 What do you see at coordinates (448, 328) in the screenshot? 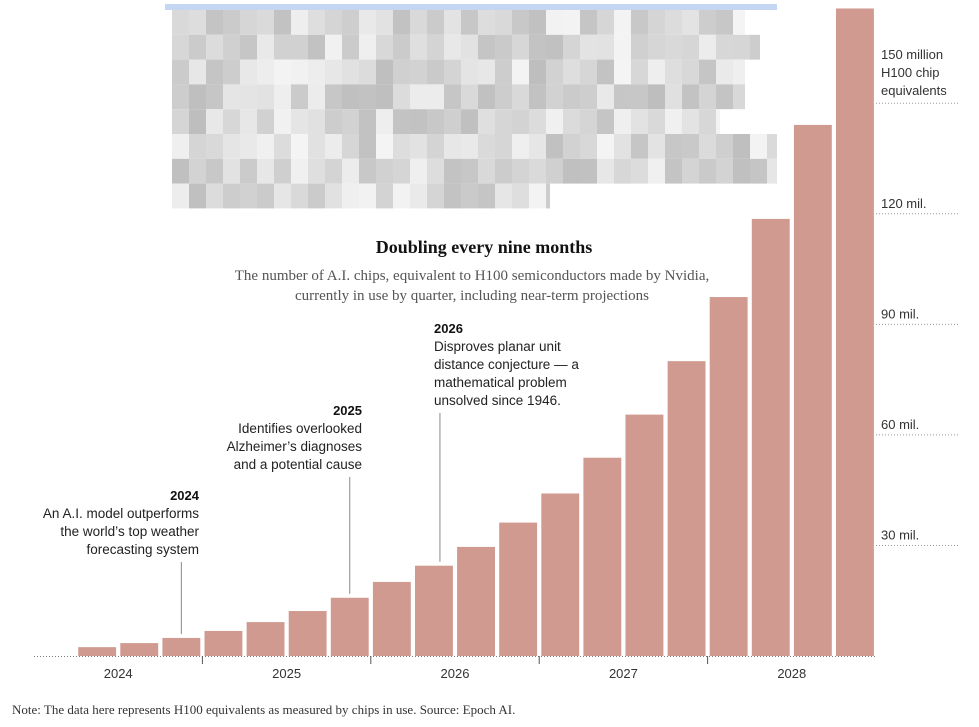
I see `annotation-year: 2026` at bounding box center [448, 328].